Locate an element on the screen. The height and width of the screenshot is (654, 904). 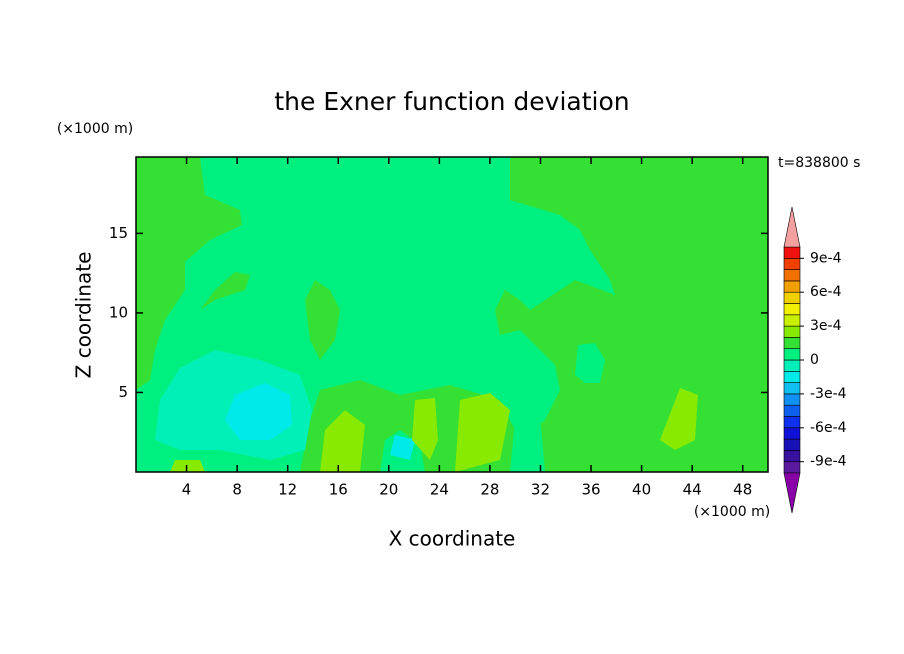
colorbar-tick-label: -6e-4 is located at coordinates (828, 428).